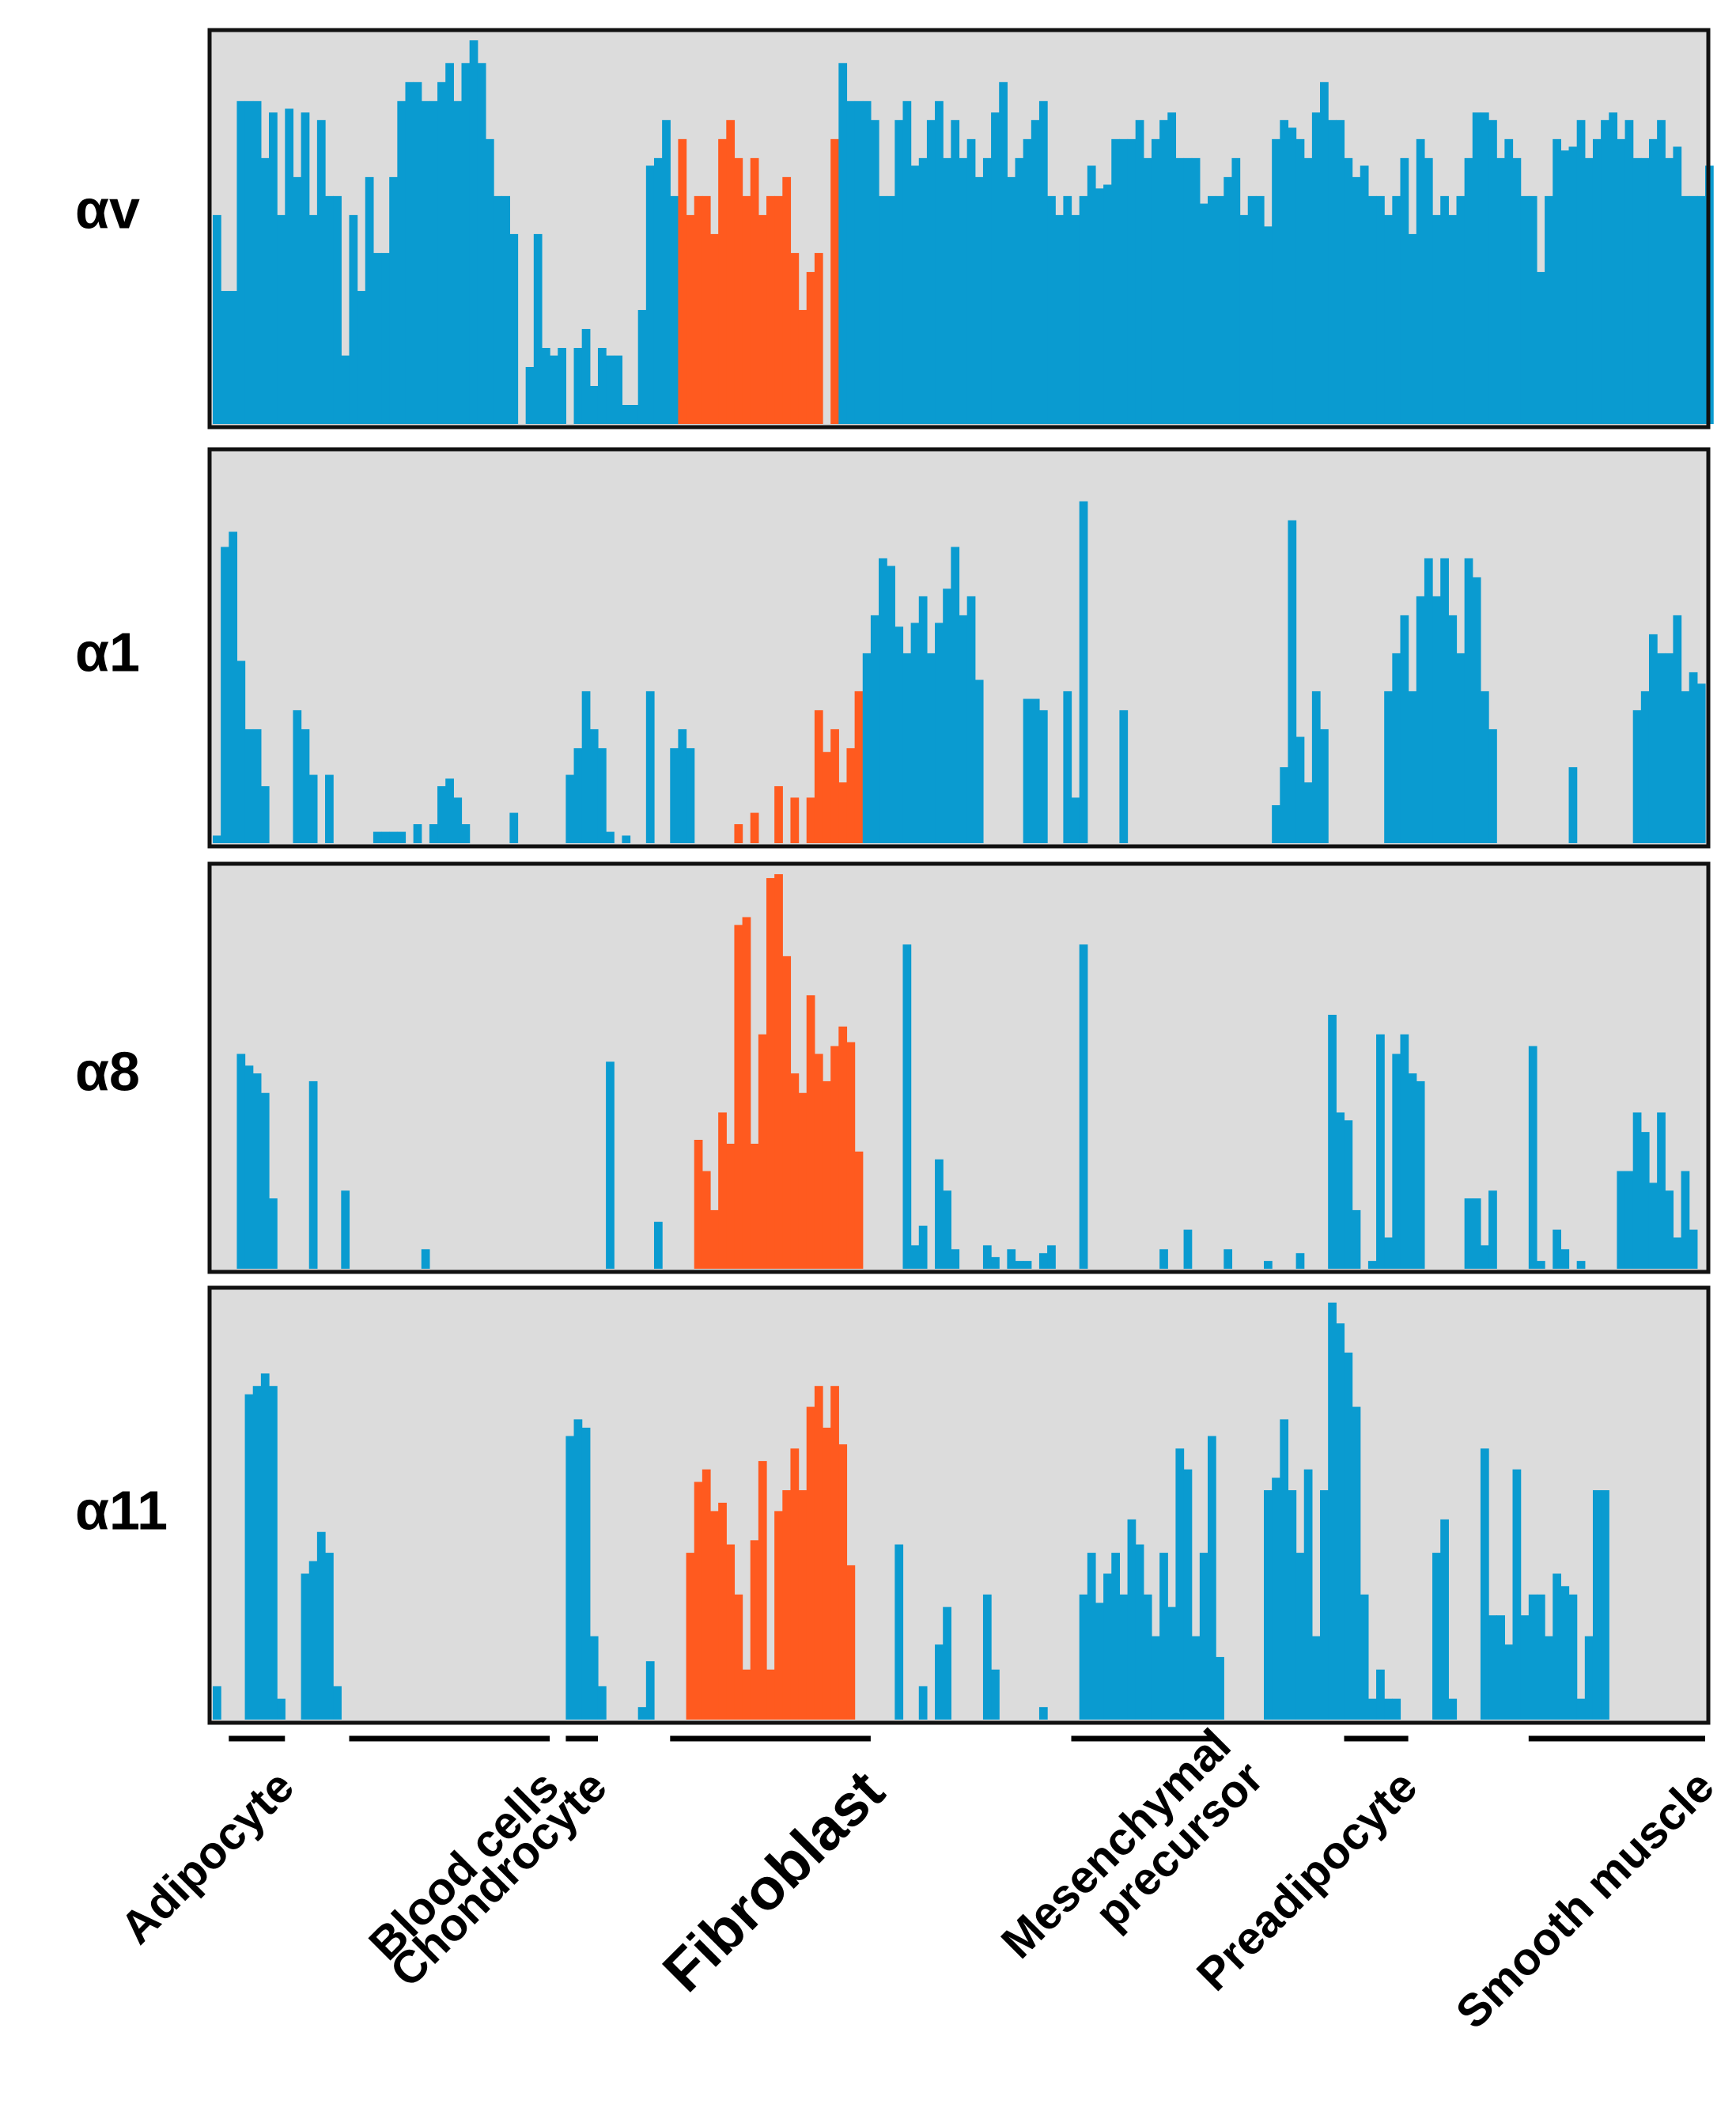 Image resolution: width=1736 pixels, height=2123 pixels. What do you see at coordinates (122, 1510) in the screenshot?
I see `panel-label: α11` at bounding box center [122, 1510].